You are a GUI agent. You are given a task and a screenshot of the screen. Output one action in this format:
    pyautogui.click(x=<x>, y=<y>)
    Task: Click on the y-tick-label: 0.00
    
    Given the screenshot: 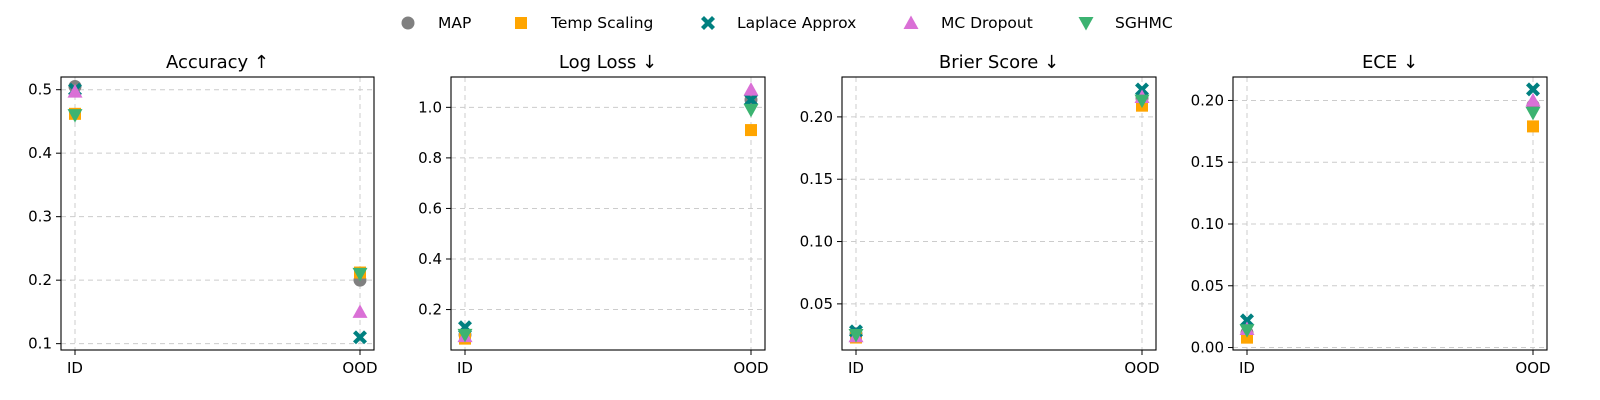 What is the action you would take?
    pyautogui.click(x=1207, y=348)
    